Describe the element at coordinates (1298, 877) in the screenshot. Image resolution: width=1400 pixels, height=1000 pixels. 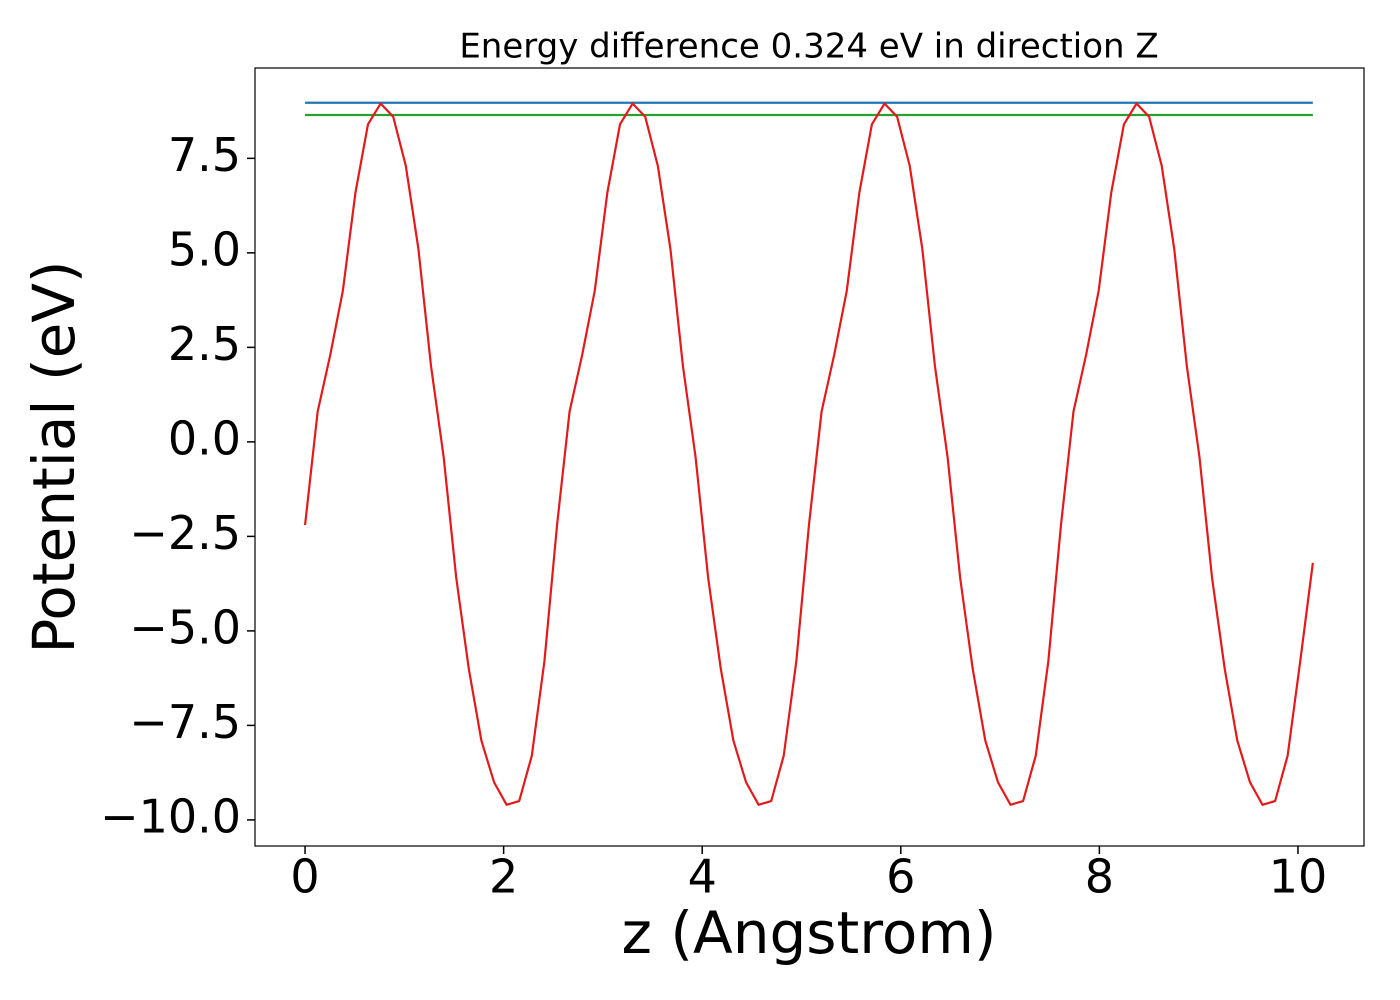
I see `x-tick-label: 10` at that location.